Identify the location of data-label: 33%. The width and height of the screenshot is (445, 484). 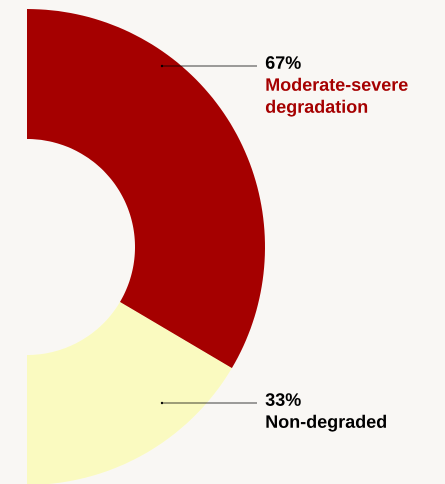
(283, 399).